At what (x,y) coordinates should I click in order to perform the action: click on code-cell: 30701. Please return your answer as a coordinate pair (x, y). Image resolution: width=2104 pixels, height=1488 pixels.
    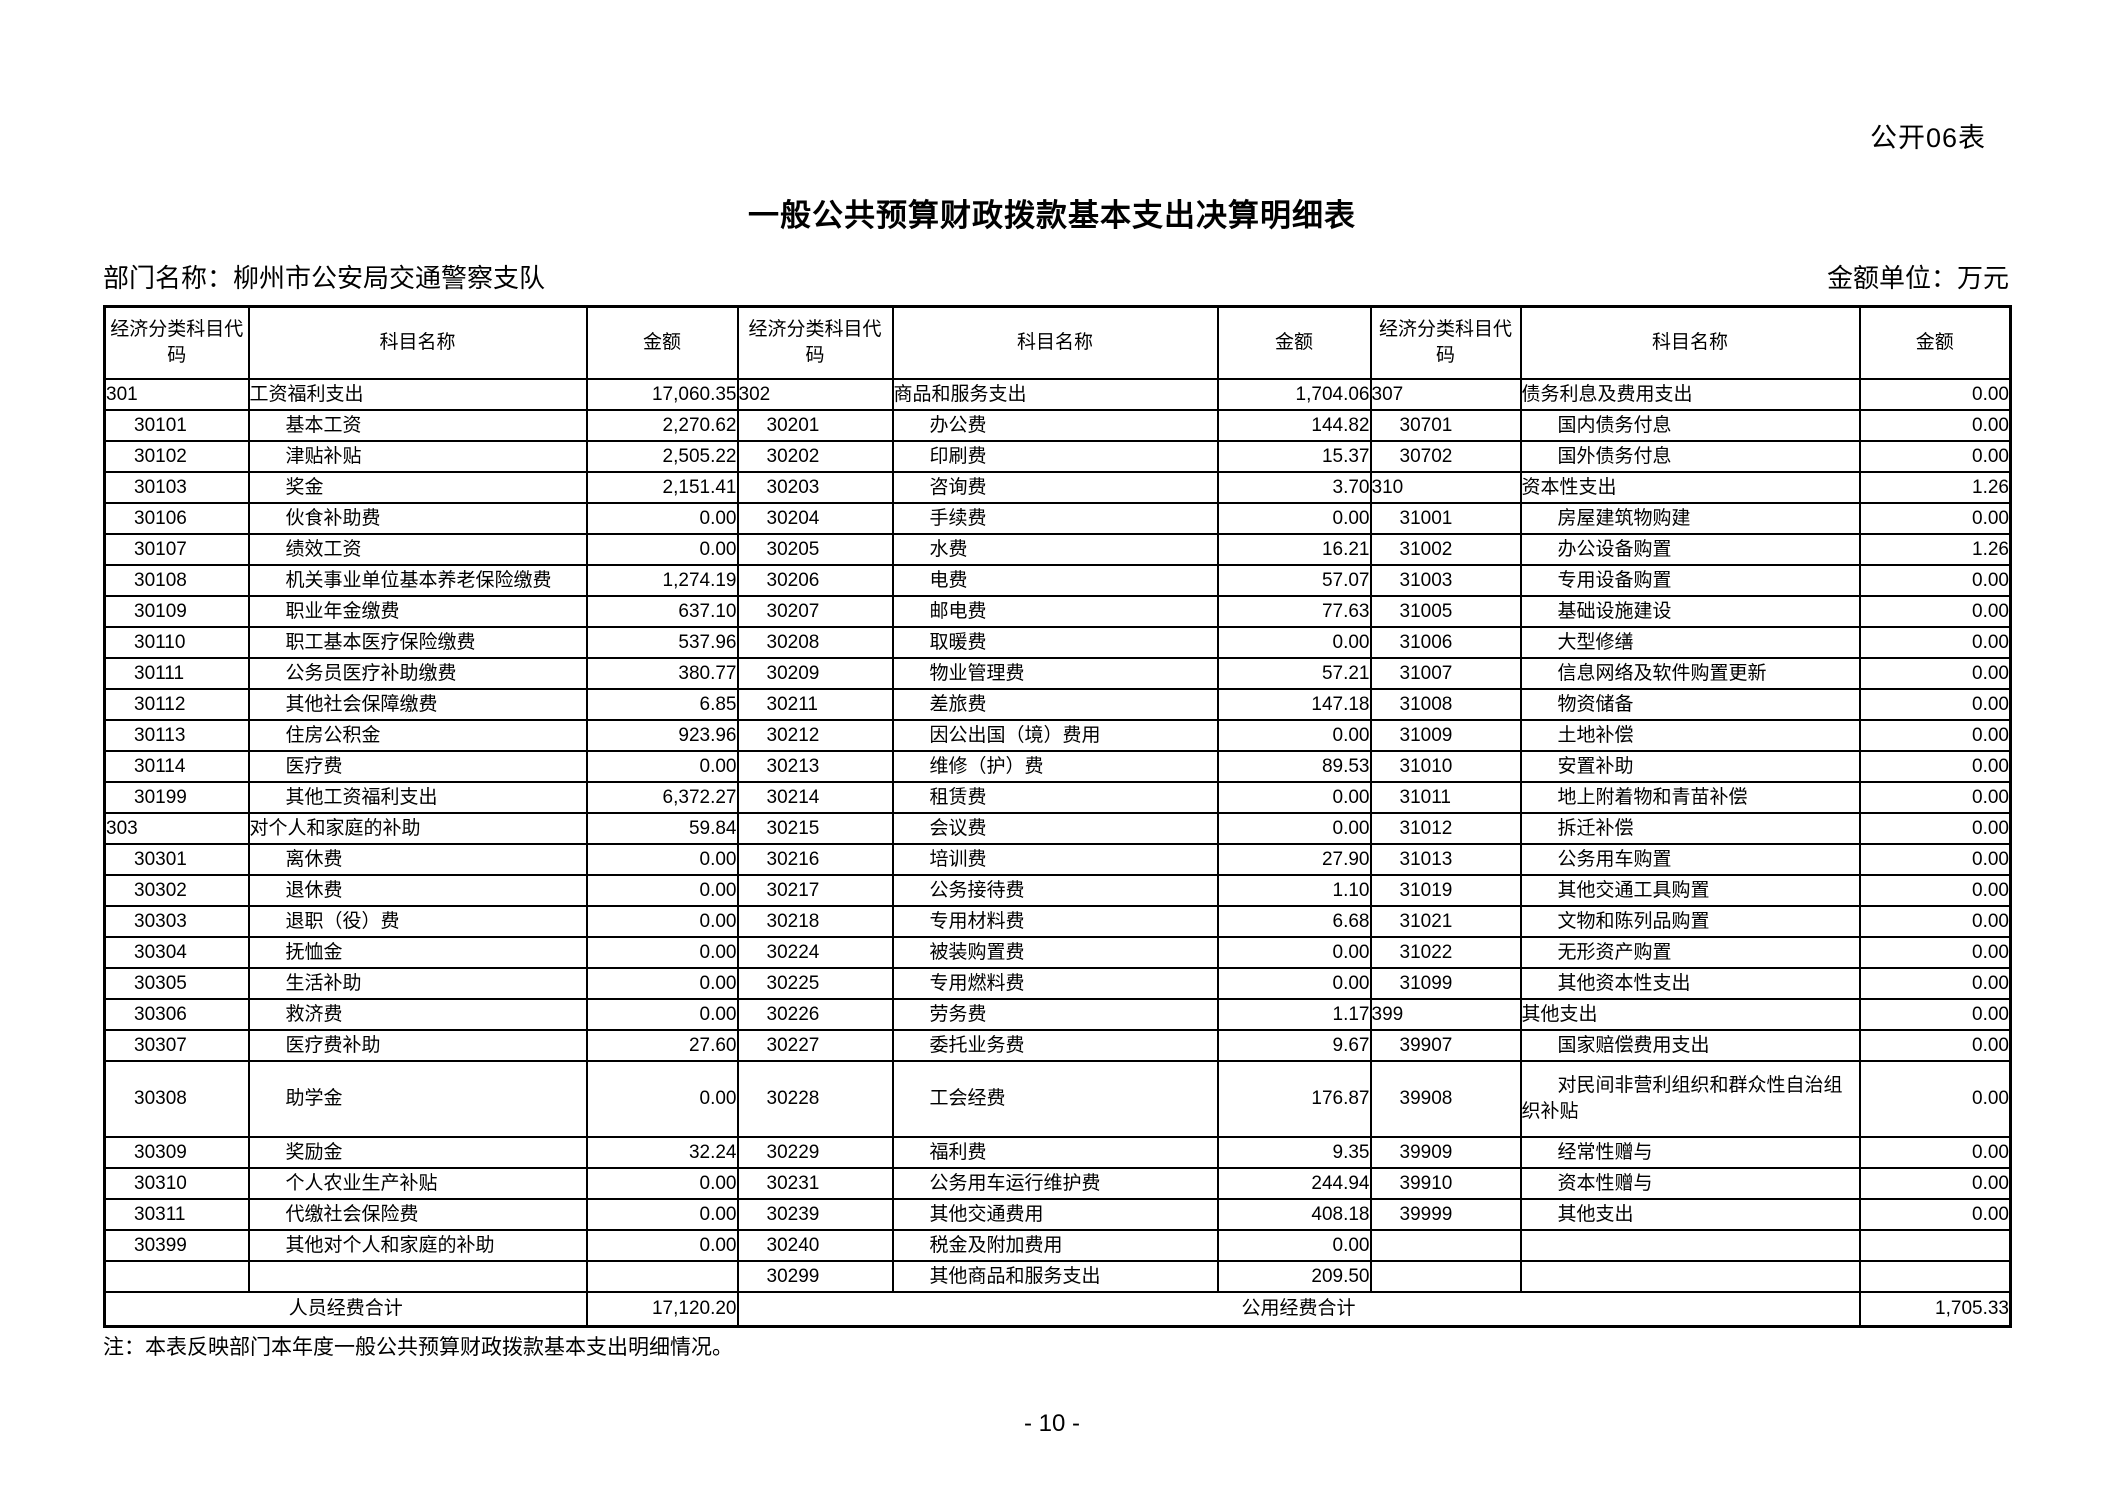
    Looking at the image, I should click on (1445, 425).